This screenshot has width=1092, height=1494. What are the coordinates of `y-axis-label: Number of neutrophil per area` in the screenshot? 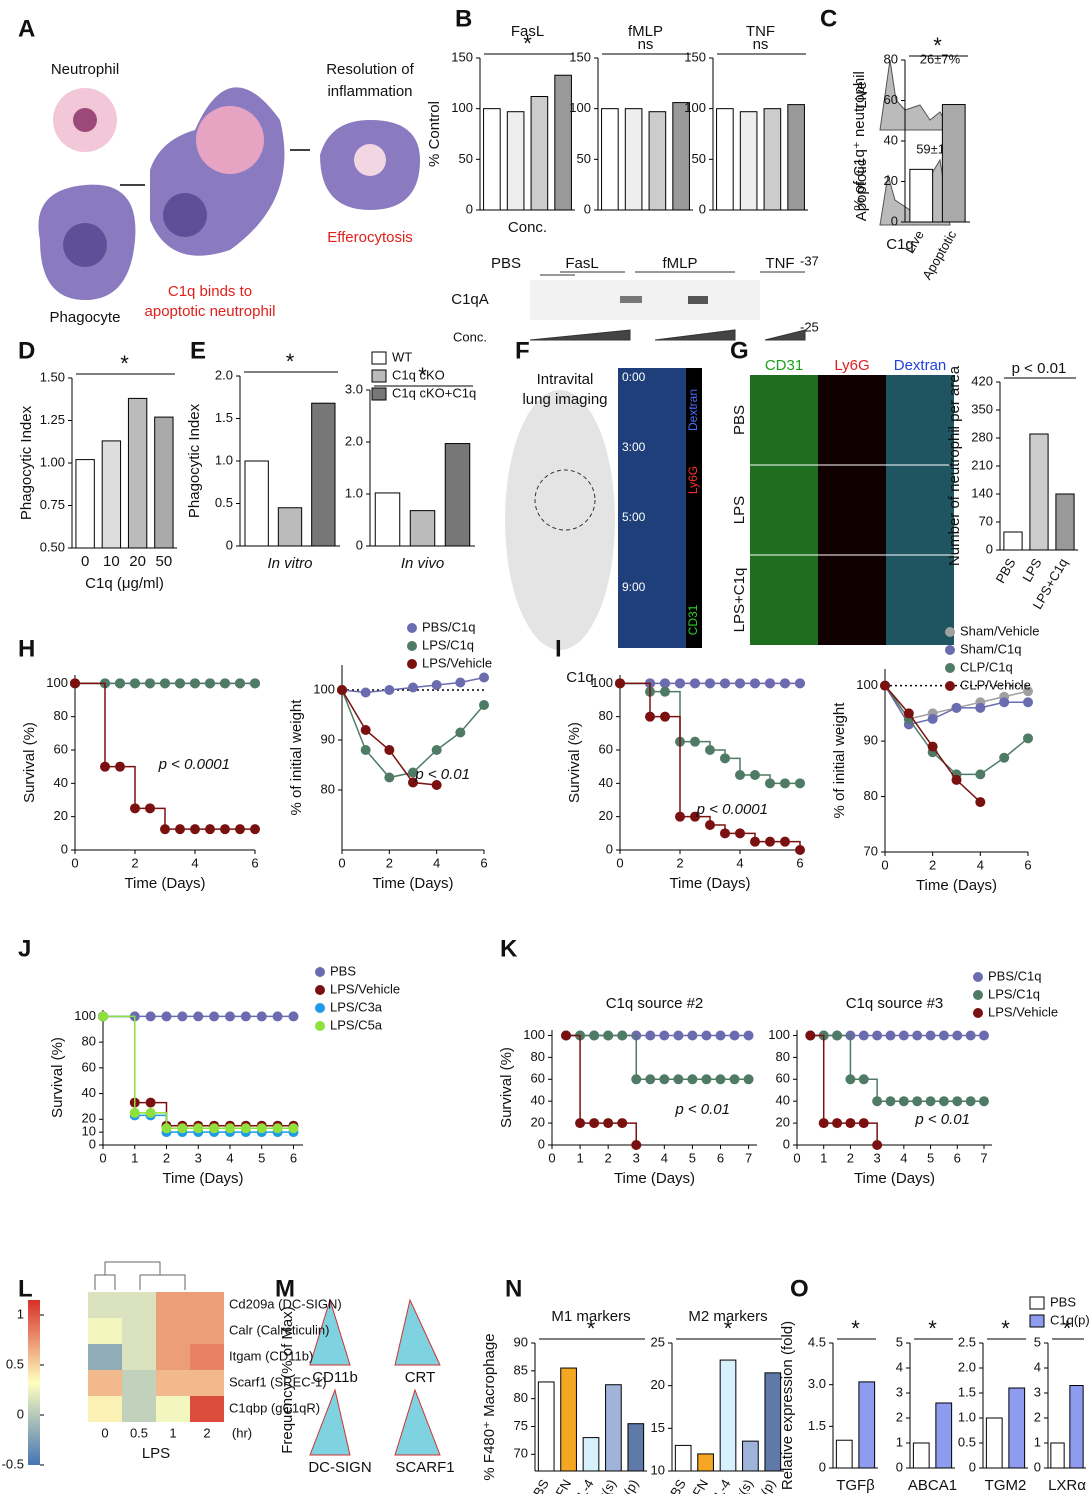 It's located at (954, 465).